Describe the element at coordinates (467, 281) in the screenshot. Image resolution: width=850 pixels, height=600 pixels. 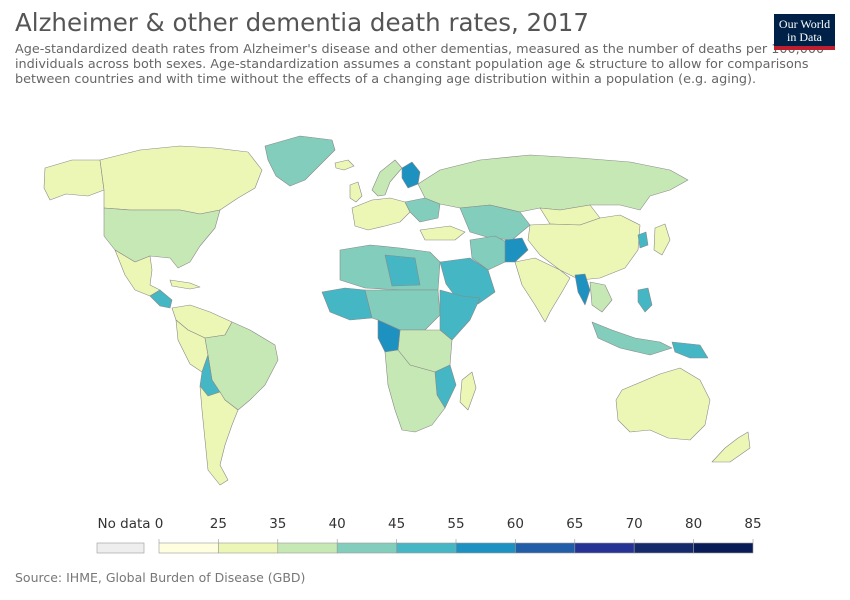
I see `region-arabia` at that location.